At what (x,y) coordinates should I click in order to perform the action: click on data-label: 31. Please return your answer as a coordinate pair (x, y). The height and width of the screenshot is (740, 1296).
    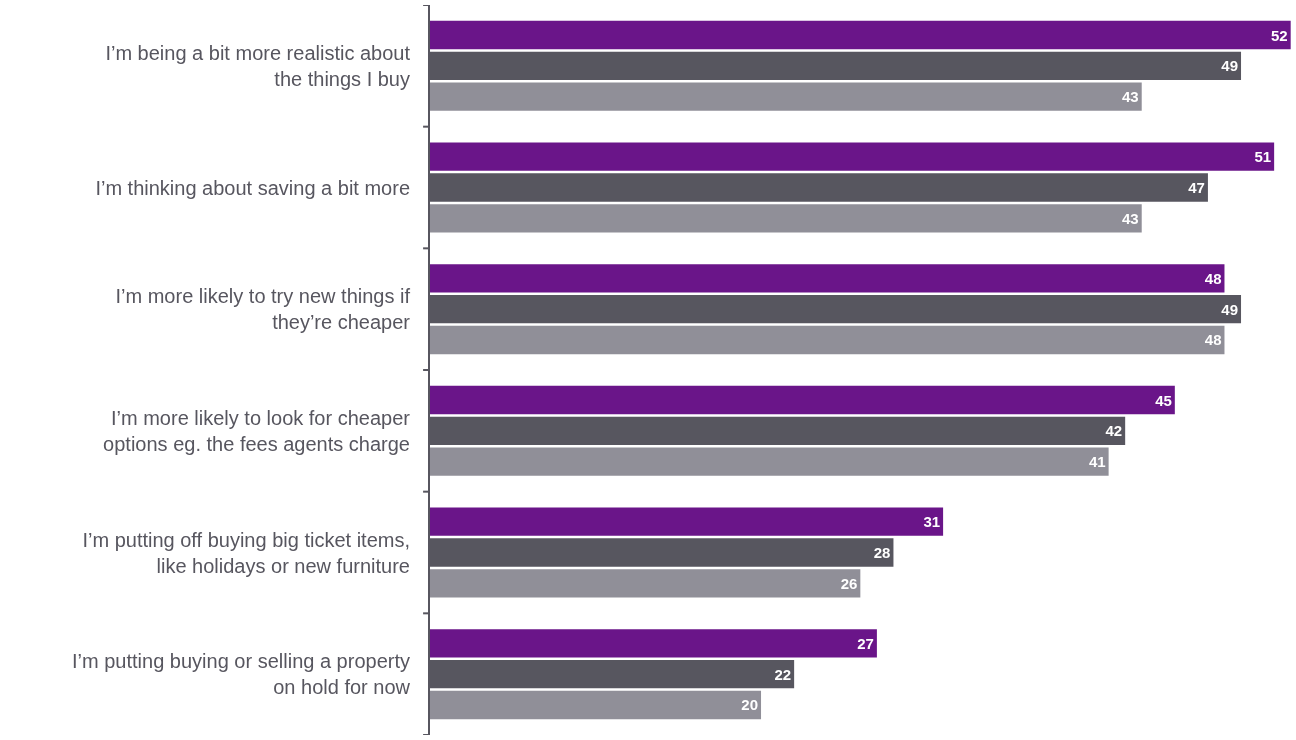
    Looking at the image, I should click on (932, 522).